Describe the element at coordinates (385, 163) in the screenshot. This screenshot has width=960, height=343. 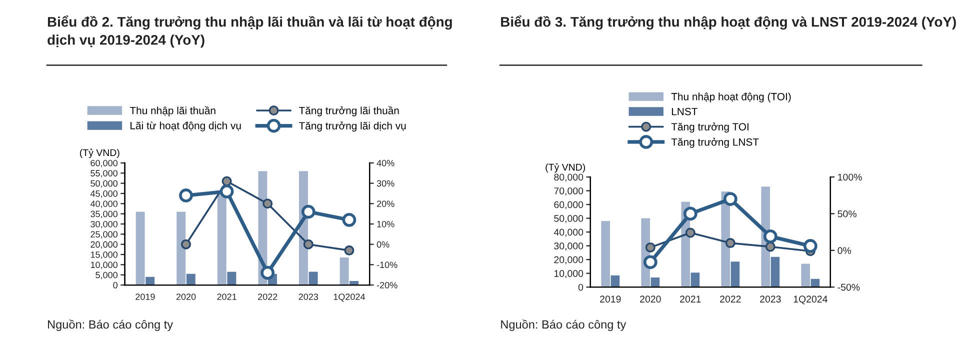
I see `y2-tick-label: 40%` at that location.